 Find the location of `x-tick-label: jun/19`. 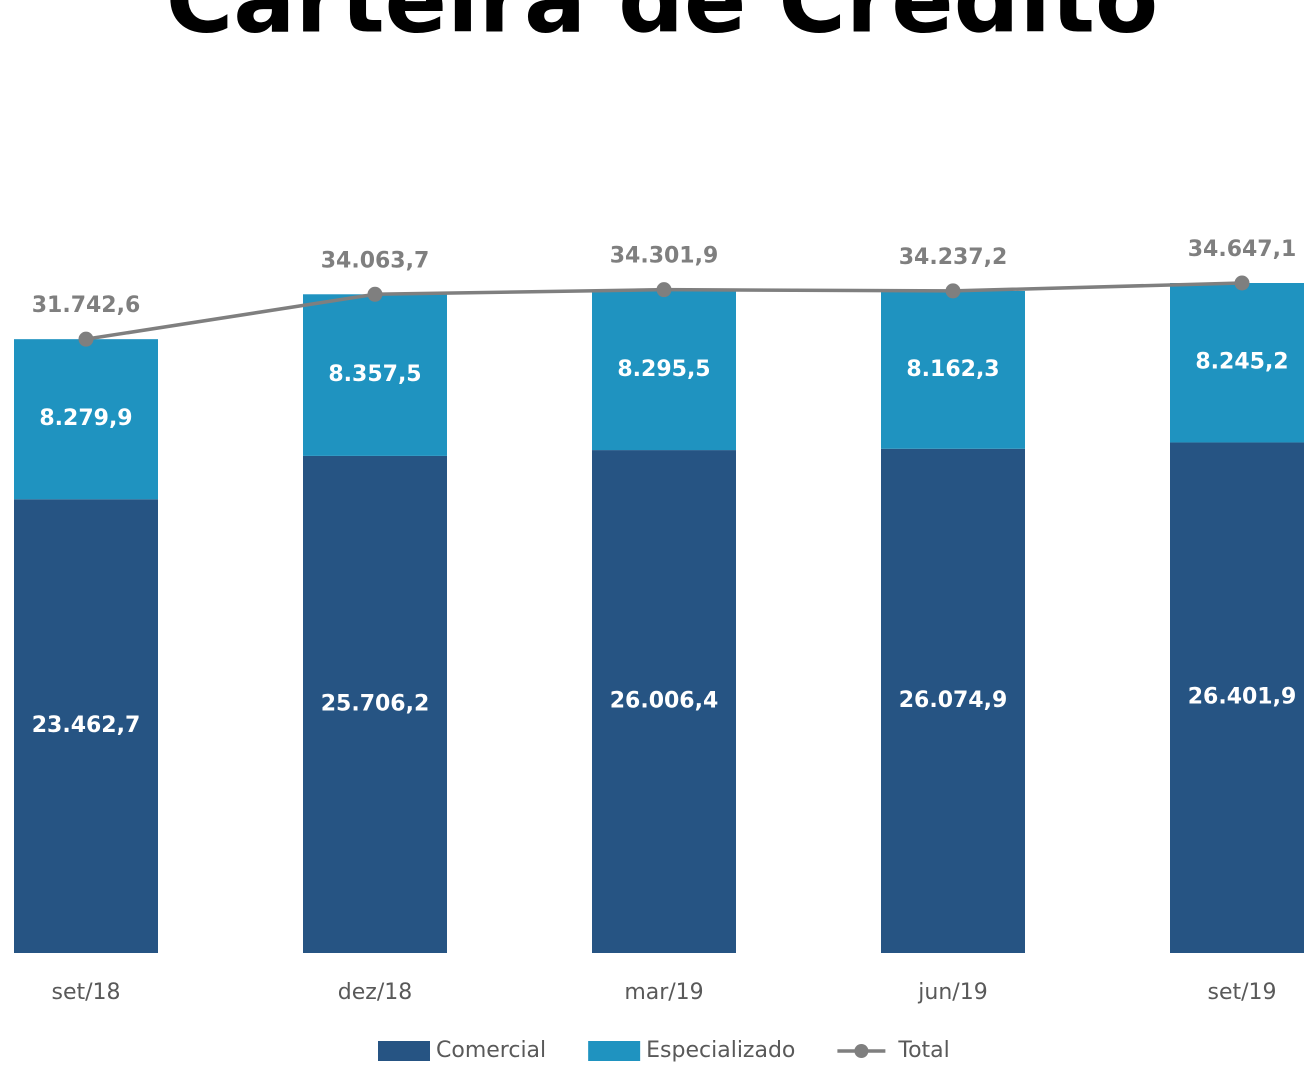

x-tick-label: jun/19 is located at coordinates (952, 992).